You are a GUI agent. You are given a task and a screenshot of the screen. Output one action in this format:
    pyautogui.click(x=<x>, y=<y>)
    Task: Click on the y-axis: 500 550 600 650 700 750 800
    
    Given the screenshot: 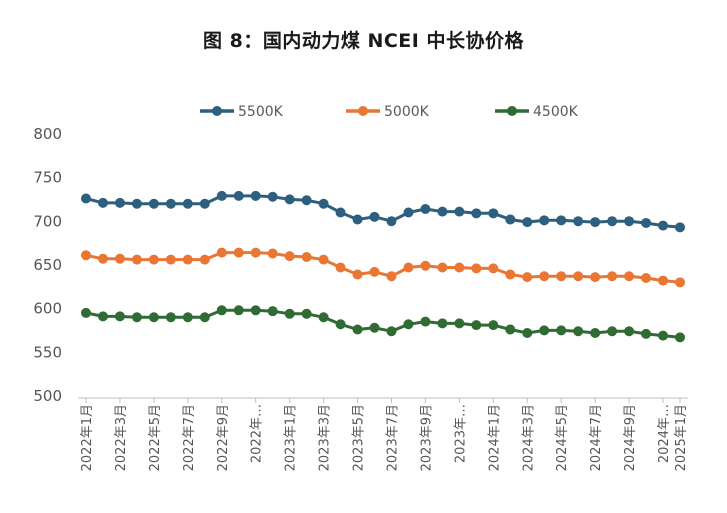 What is the action you would take?
    pyautogui.click(x=47, y=265)
    